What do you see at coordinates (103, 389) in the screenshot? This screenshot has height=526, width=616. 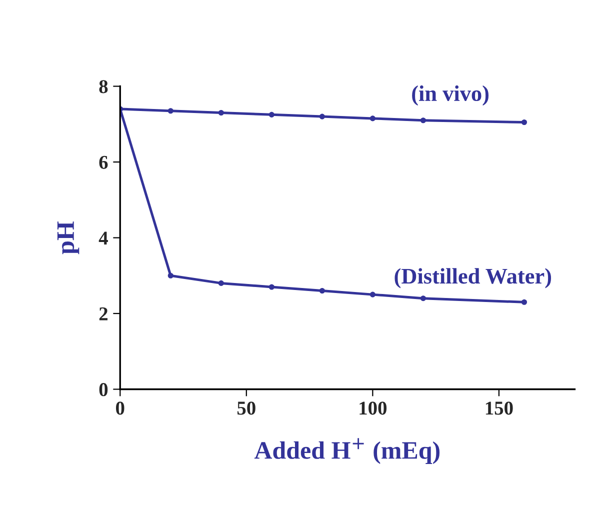 I see `y-tick-label: 0` at bounding box center [103, 389].